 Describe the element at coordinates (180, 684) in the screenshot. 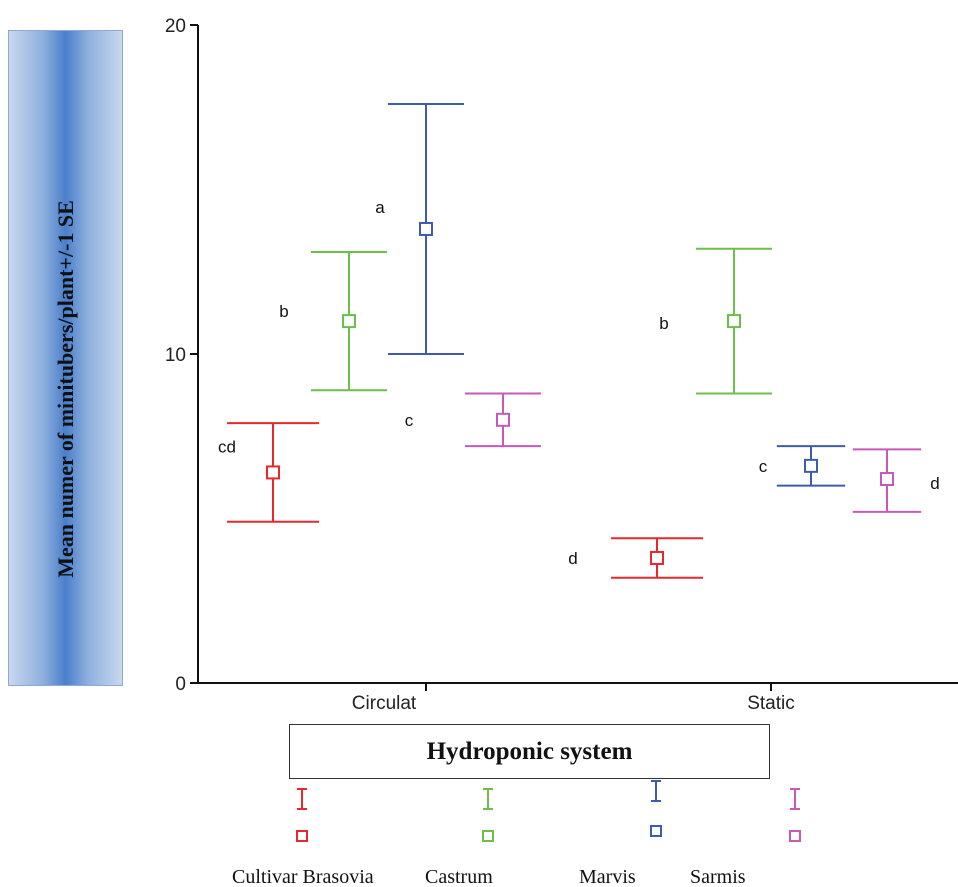

I see `y-tick-label: 0` at that location.